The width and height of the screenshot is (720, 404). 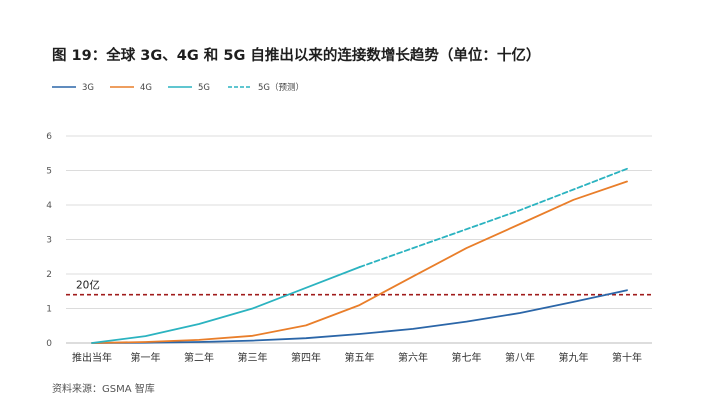 What do you see at coordinates (146, 88) in the screenshot?
I see `legend-label: 4G` at bounding box center [146, 88].